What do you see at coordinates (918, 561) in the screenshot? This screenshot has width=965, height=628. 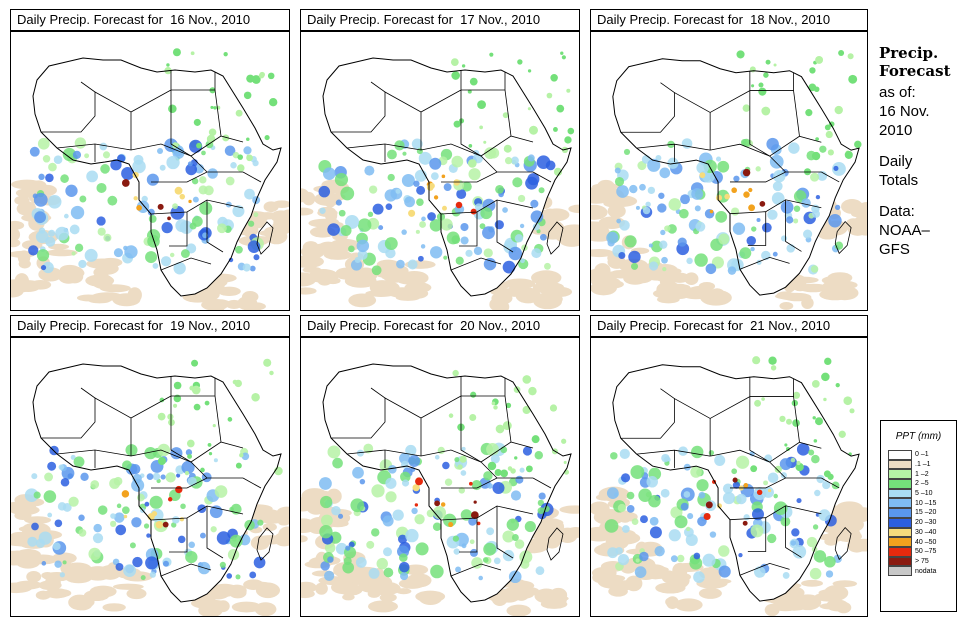 I see `legend-item: > 75` at bounding box center [918, 561].